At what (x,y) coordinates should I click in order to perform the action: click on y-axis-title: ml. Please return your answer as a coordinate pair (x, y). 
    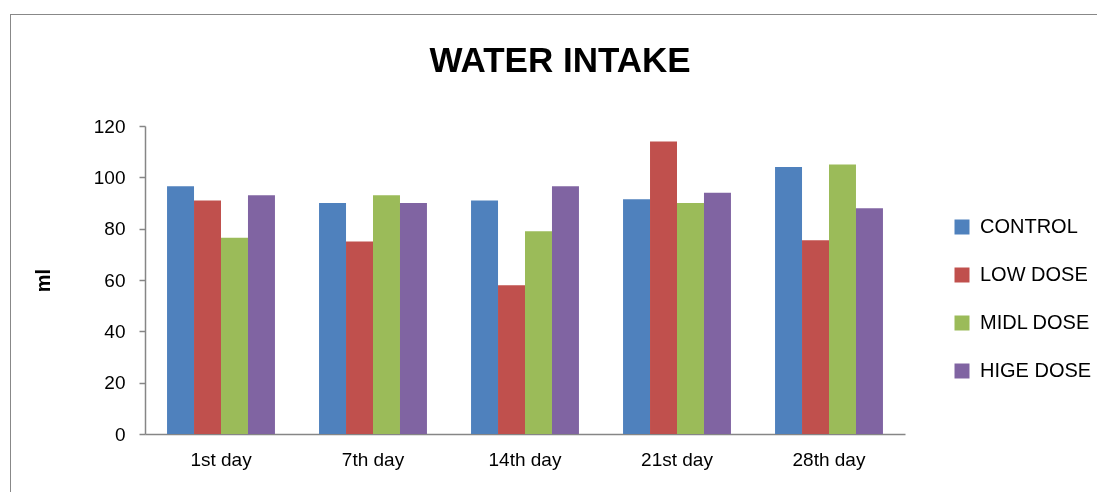
    Looking at the image, I should click on (42, 280).